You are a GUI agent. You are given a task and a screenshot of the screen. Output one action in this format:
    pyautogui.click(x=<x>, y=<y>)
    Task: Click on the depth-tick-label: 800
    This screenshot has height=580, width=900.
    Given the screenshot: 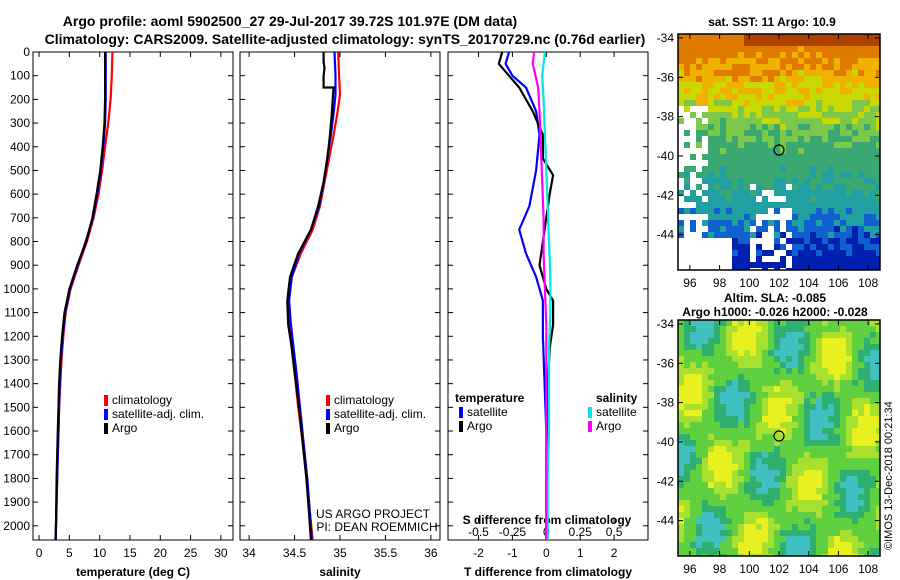 What is the action you would take?
    pyautogui.click(x=20, y=242)
    